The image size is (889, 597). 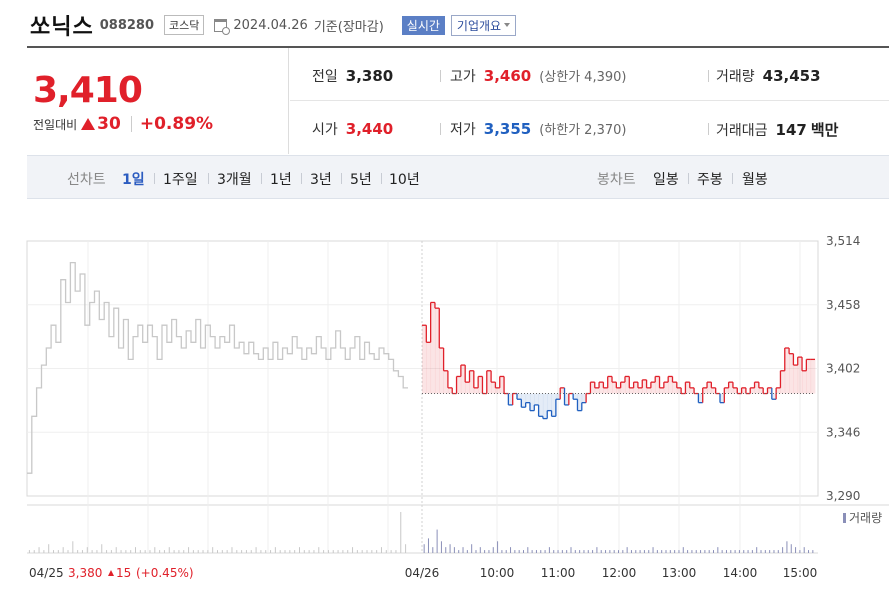 I want to click on chart-period-tabs: 선차트 1일 1주일 3개월 1년 3년 5년 10년 봉차트 일봉 주봉 월봉, so click(x=458, y=177).